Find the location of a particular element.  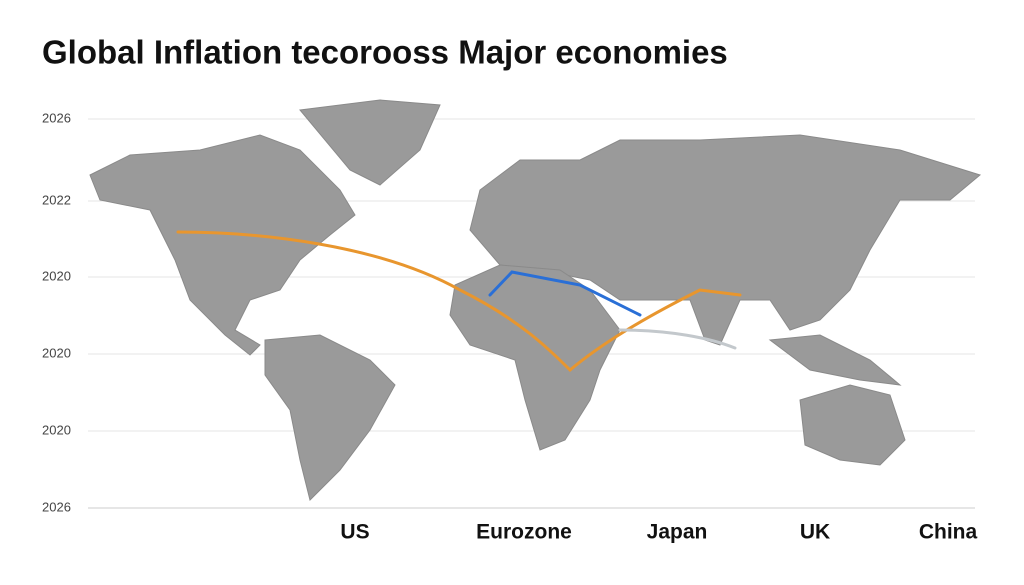

x-label: UK is located at coordinates (815, 532).